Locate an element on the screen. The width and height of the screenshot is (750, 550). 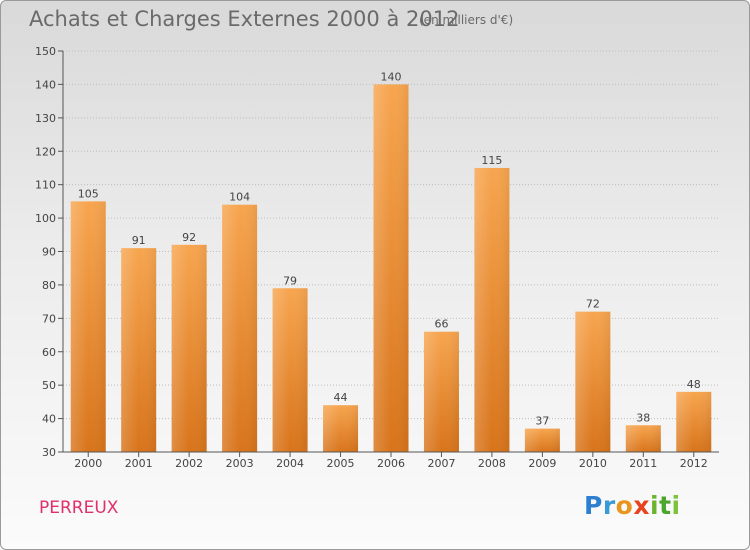
bar-value-label: 105 is located at coordinates (88, 193).